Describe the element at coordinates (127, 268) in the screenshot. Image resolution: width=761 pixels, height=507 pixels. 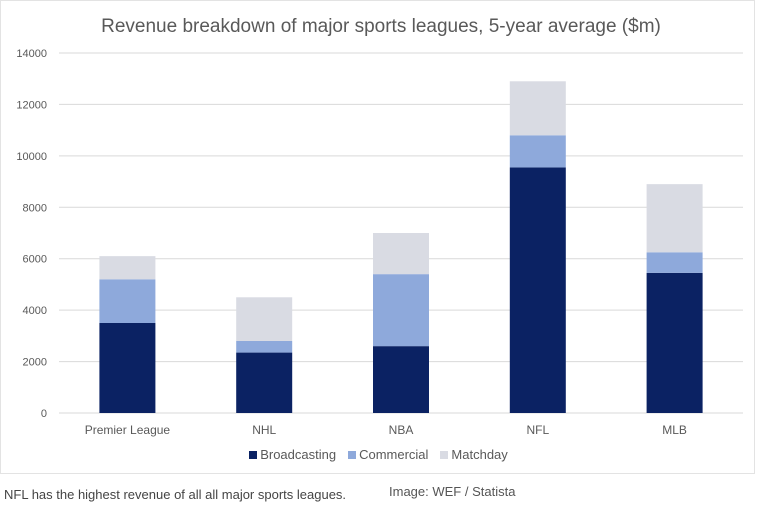
I see `bar-premier-league-matchday` at that location.